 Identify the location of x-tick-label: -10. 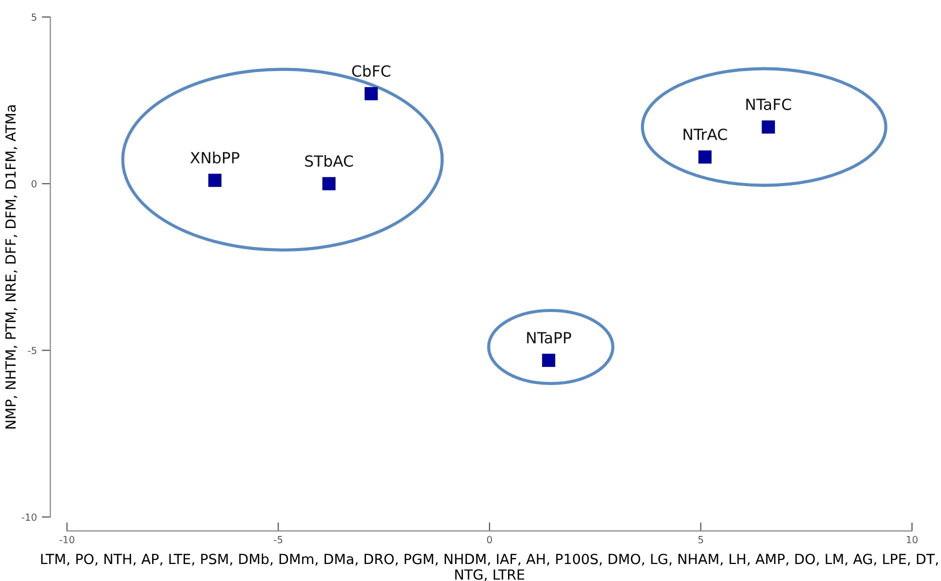
(67, 540).